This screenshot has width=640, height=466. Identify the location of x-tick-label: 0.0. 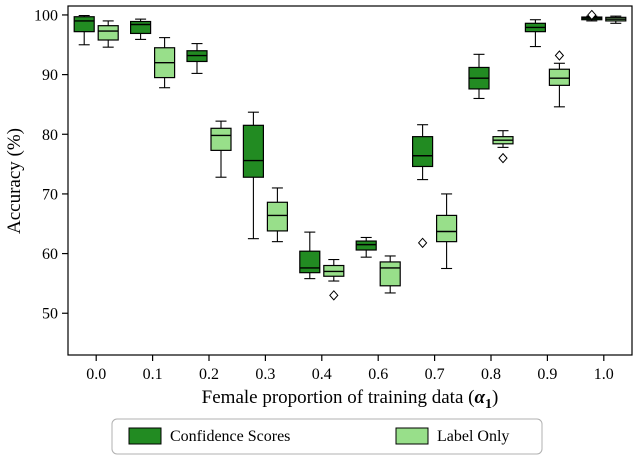
(96, 374).